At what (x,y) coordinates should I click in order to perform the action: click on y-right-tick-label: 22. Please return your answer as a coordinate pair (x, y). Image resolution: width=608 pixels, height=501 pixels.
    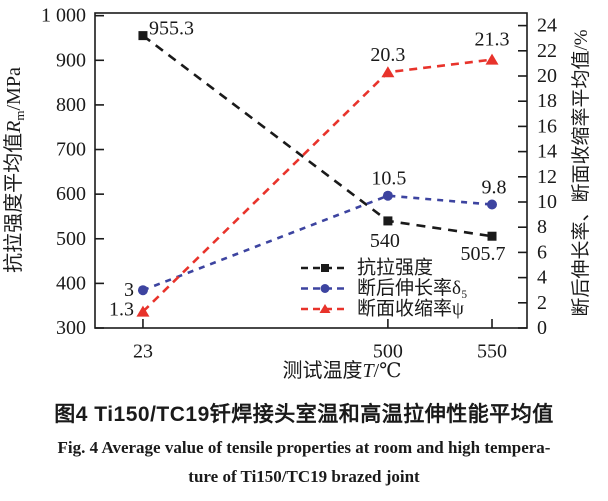
    Looking at the image, I should click on (547, 51).